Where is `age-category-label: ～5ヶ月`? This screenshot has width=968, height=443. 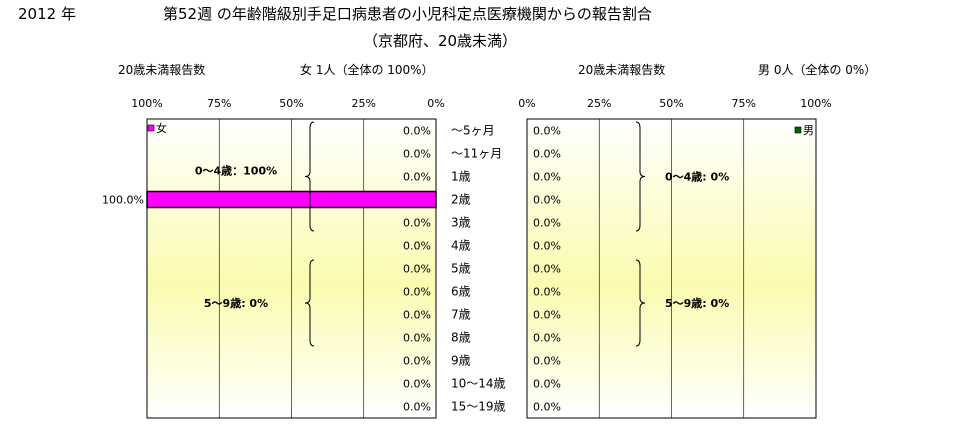
age-category-label: ～5ヶ月 is located at coordinates (473, 131).